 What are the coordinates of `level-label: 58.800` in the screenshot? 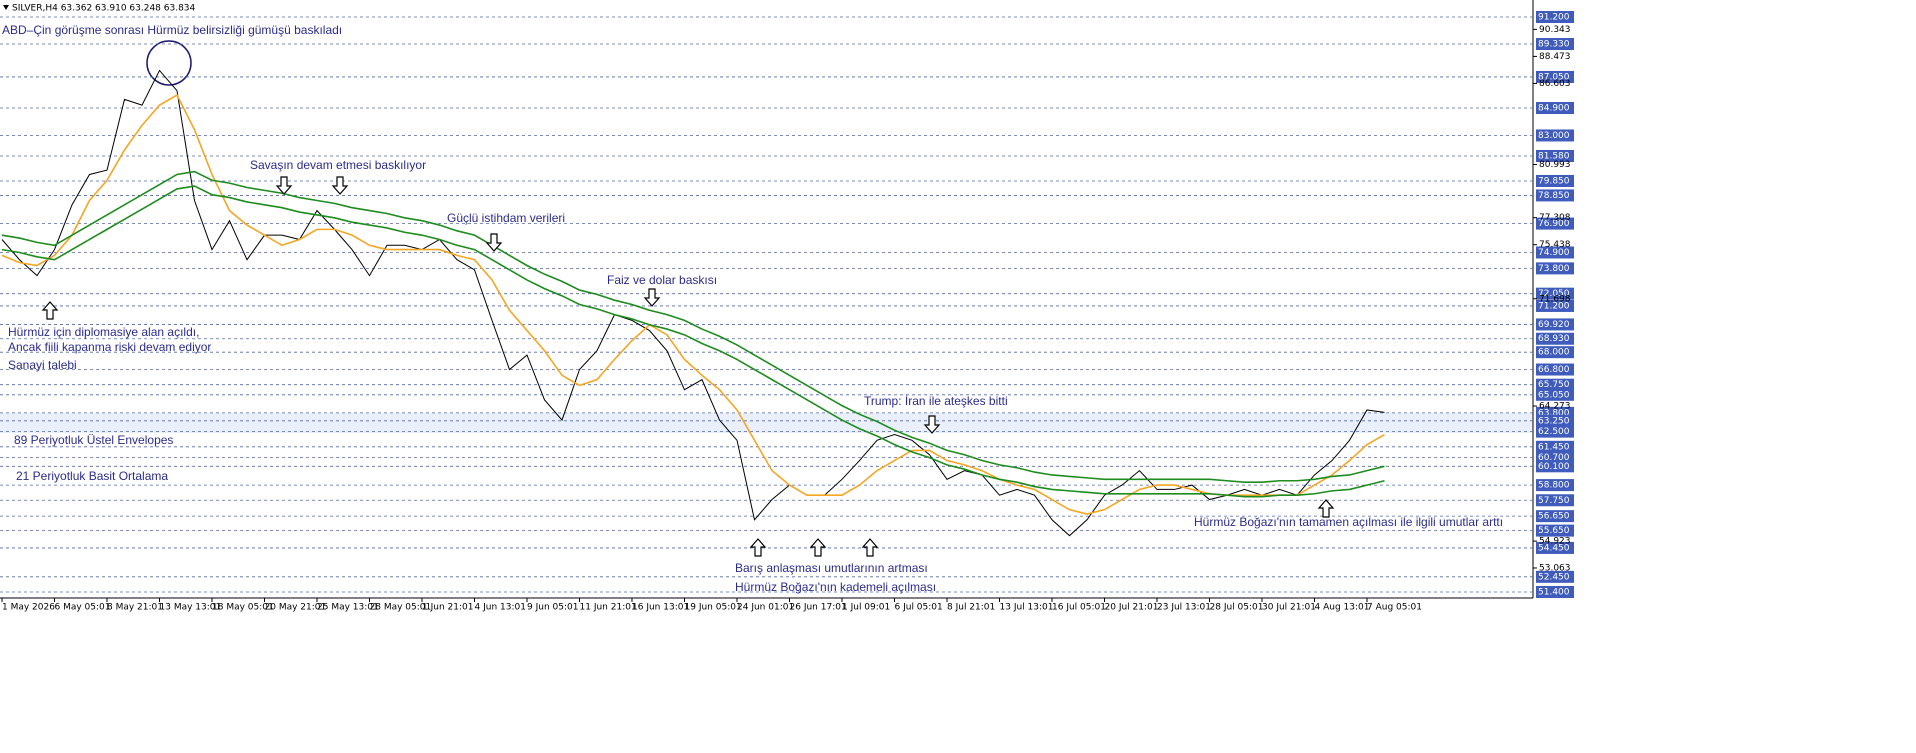 It's located at (1554, 486).